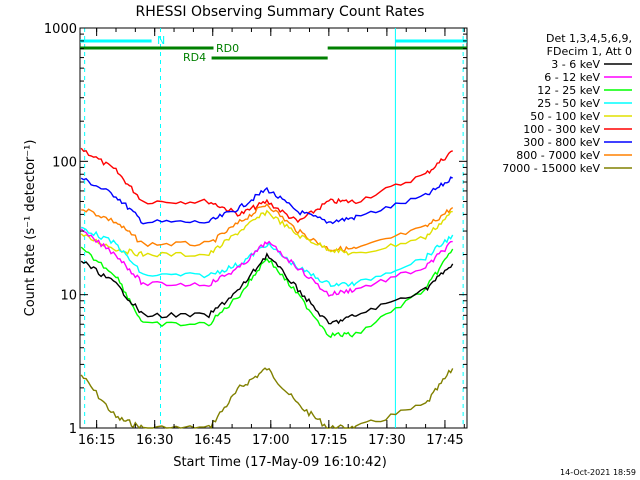 This screenshot has height=480, width=640. What do you see at coordinates (551, 168) in the screenshot?
I see `legend-label-9: 7000 - 15000 keV` at bounding box center [551, 168].